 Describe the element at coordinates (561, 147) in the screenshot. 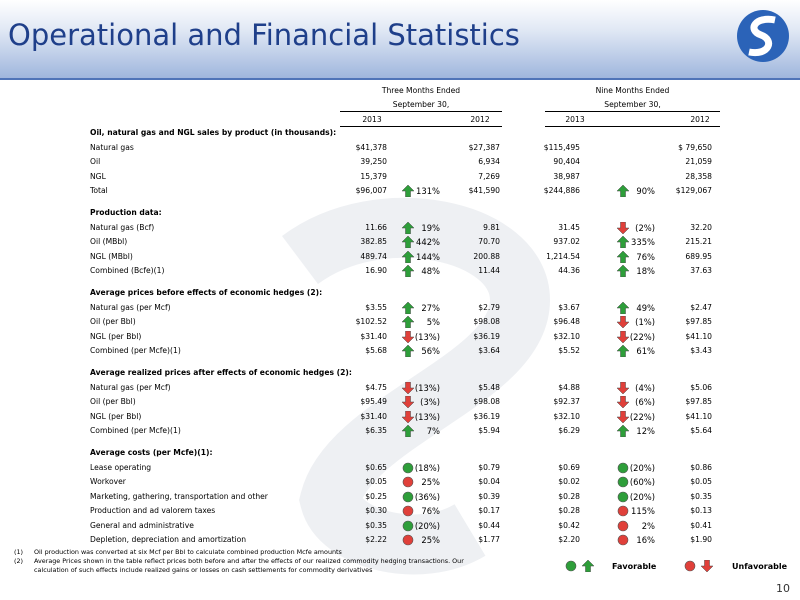

I see `cell-value: $115,495` at that location.